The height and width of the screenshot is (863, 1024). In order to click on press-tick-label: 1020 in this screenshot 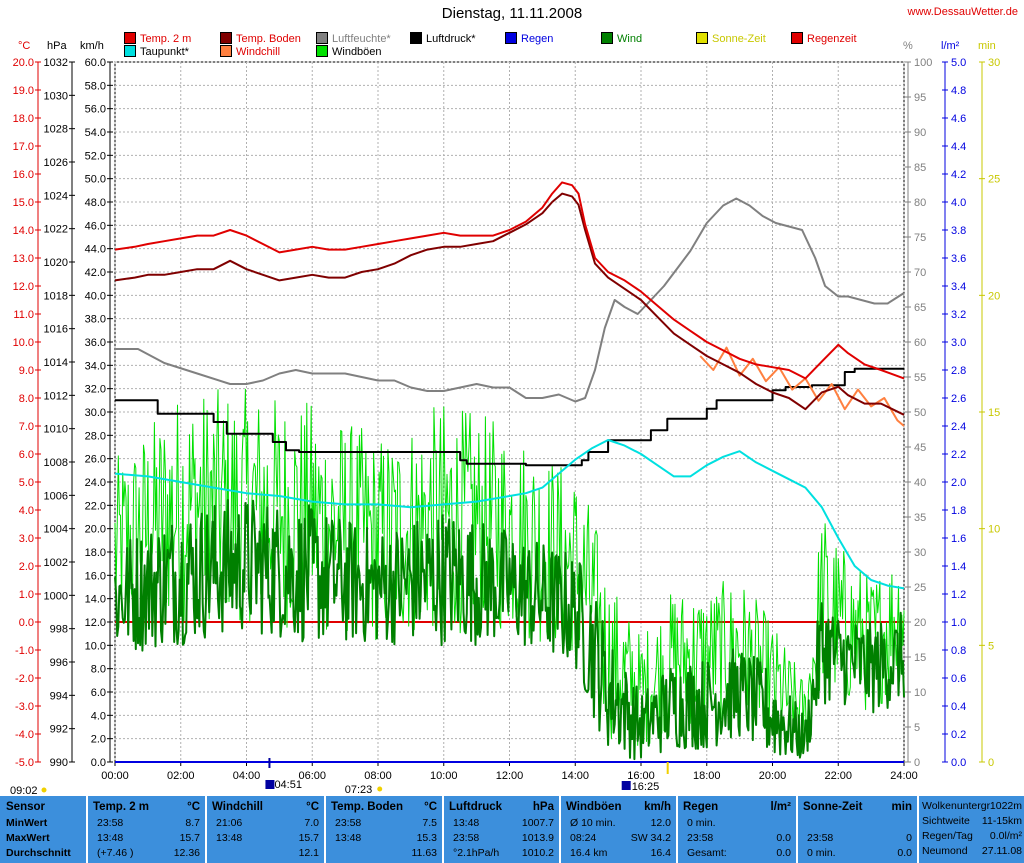, I will do `click(56, 263)`.